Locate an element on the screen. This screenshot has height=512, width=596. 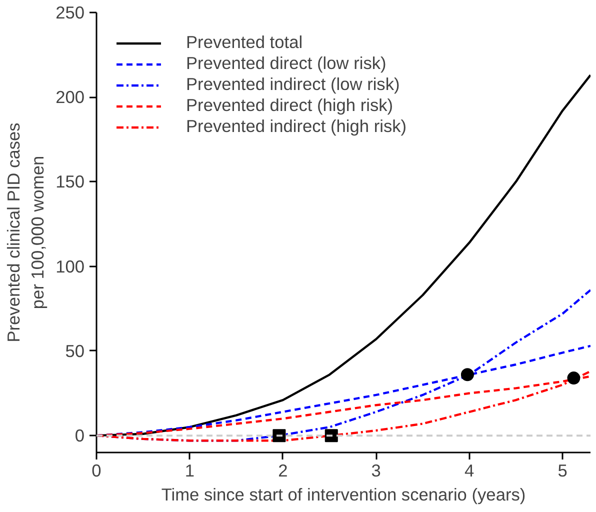
y-tick-label: 100 is located at coordinates (70, 266).